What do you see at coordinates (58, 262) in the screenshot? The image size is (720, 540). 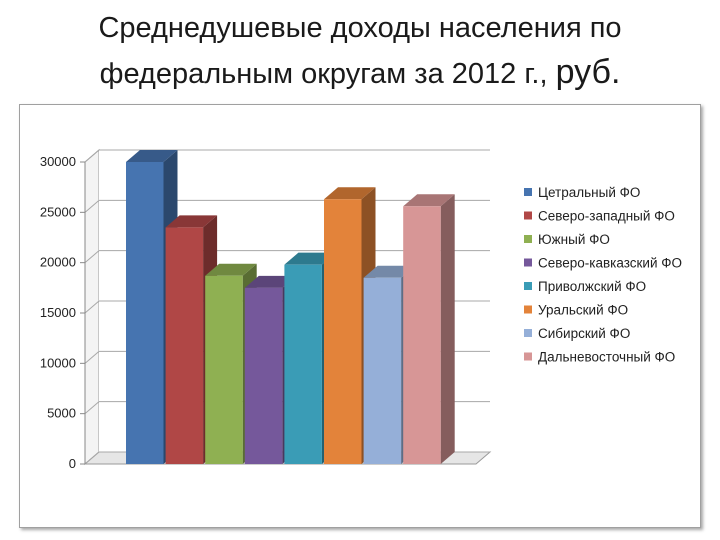 I see `y-tick-label: 20000` at bounding box center [58, 262].